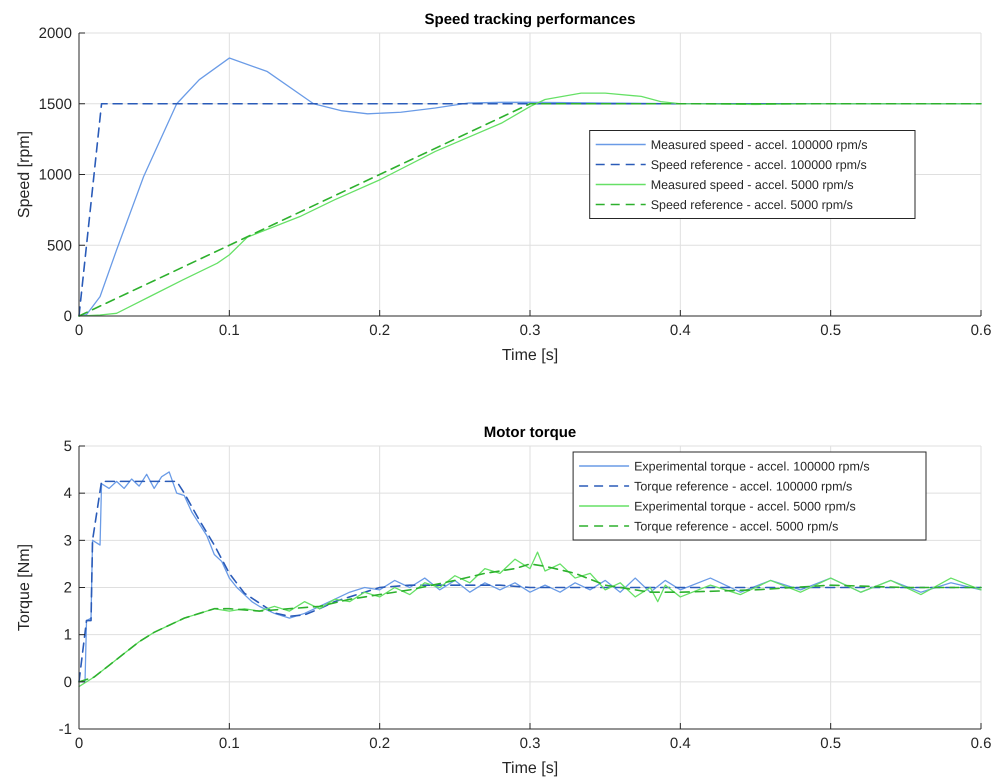  Describe the element at coordinates (68, 446) in the screenshot. I see `y-tick-label: 5` at that location.